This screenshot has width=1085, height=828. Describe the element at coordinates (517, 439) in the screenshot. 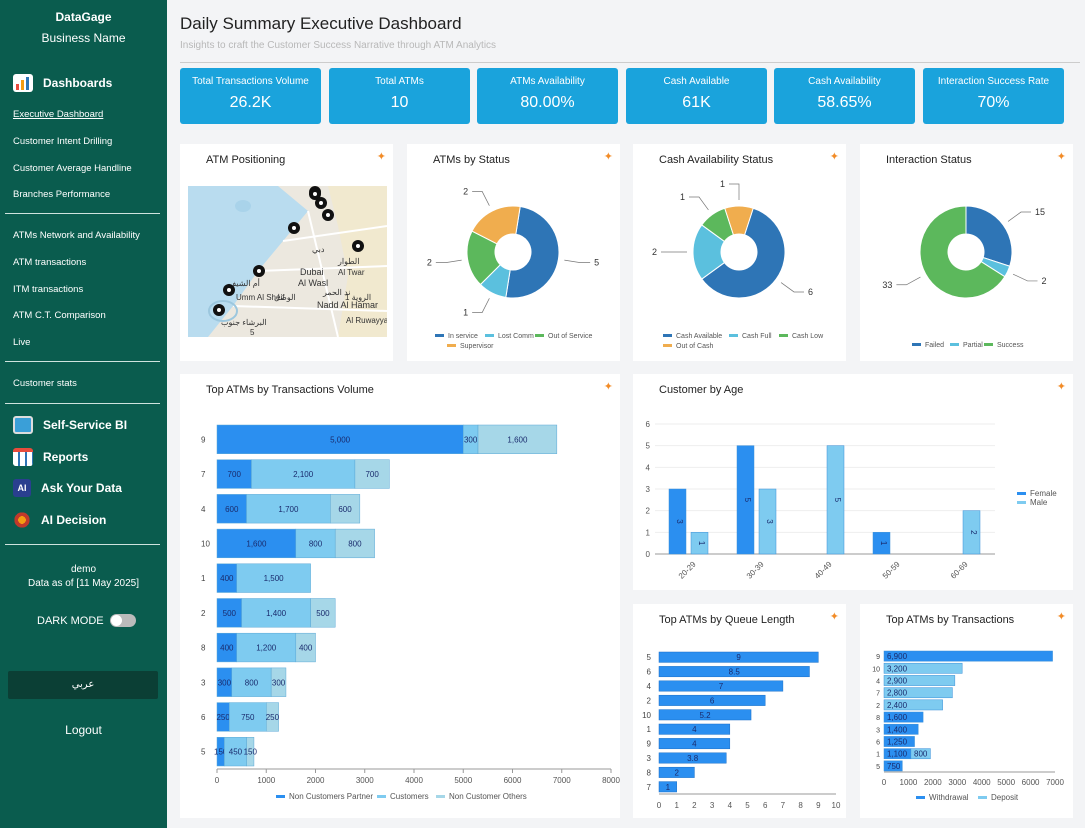

I see `data-label: 1,600` at that location.